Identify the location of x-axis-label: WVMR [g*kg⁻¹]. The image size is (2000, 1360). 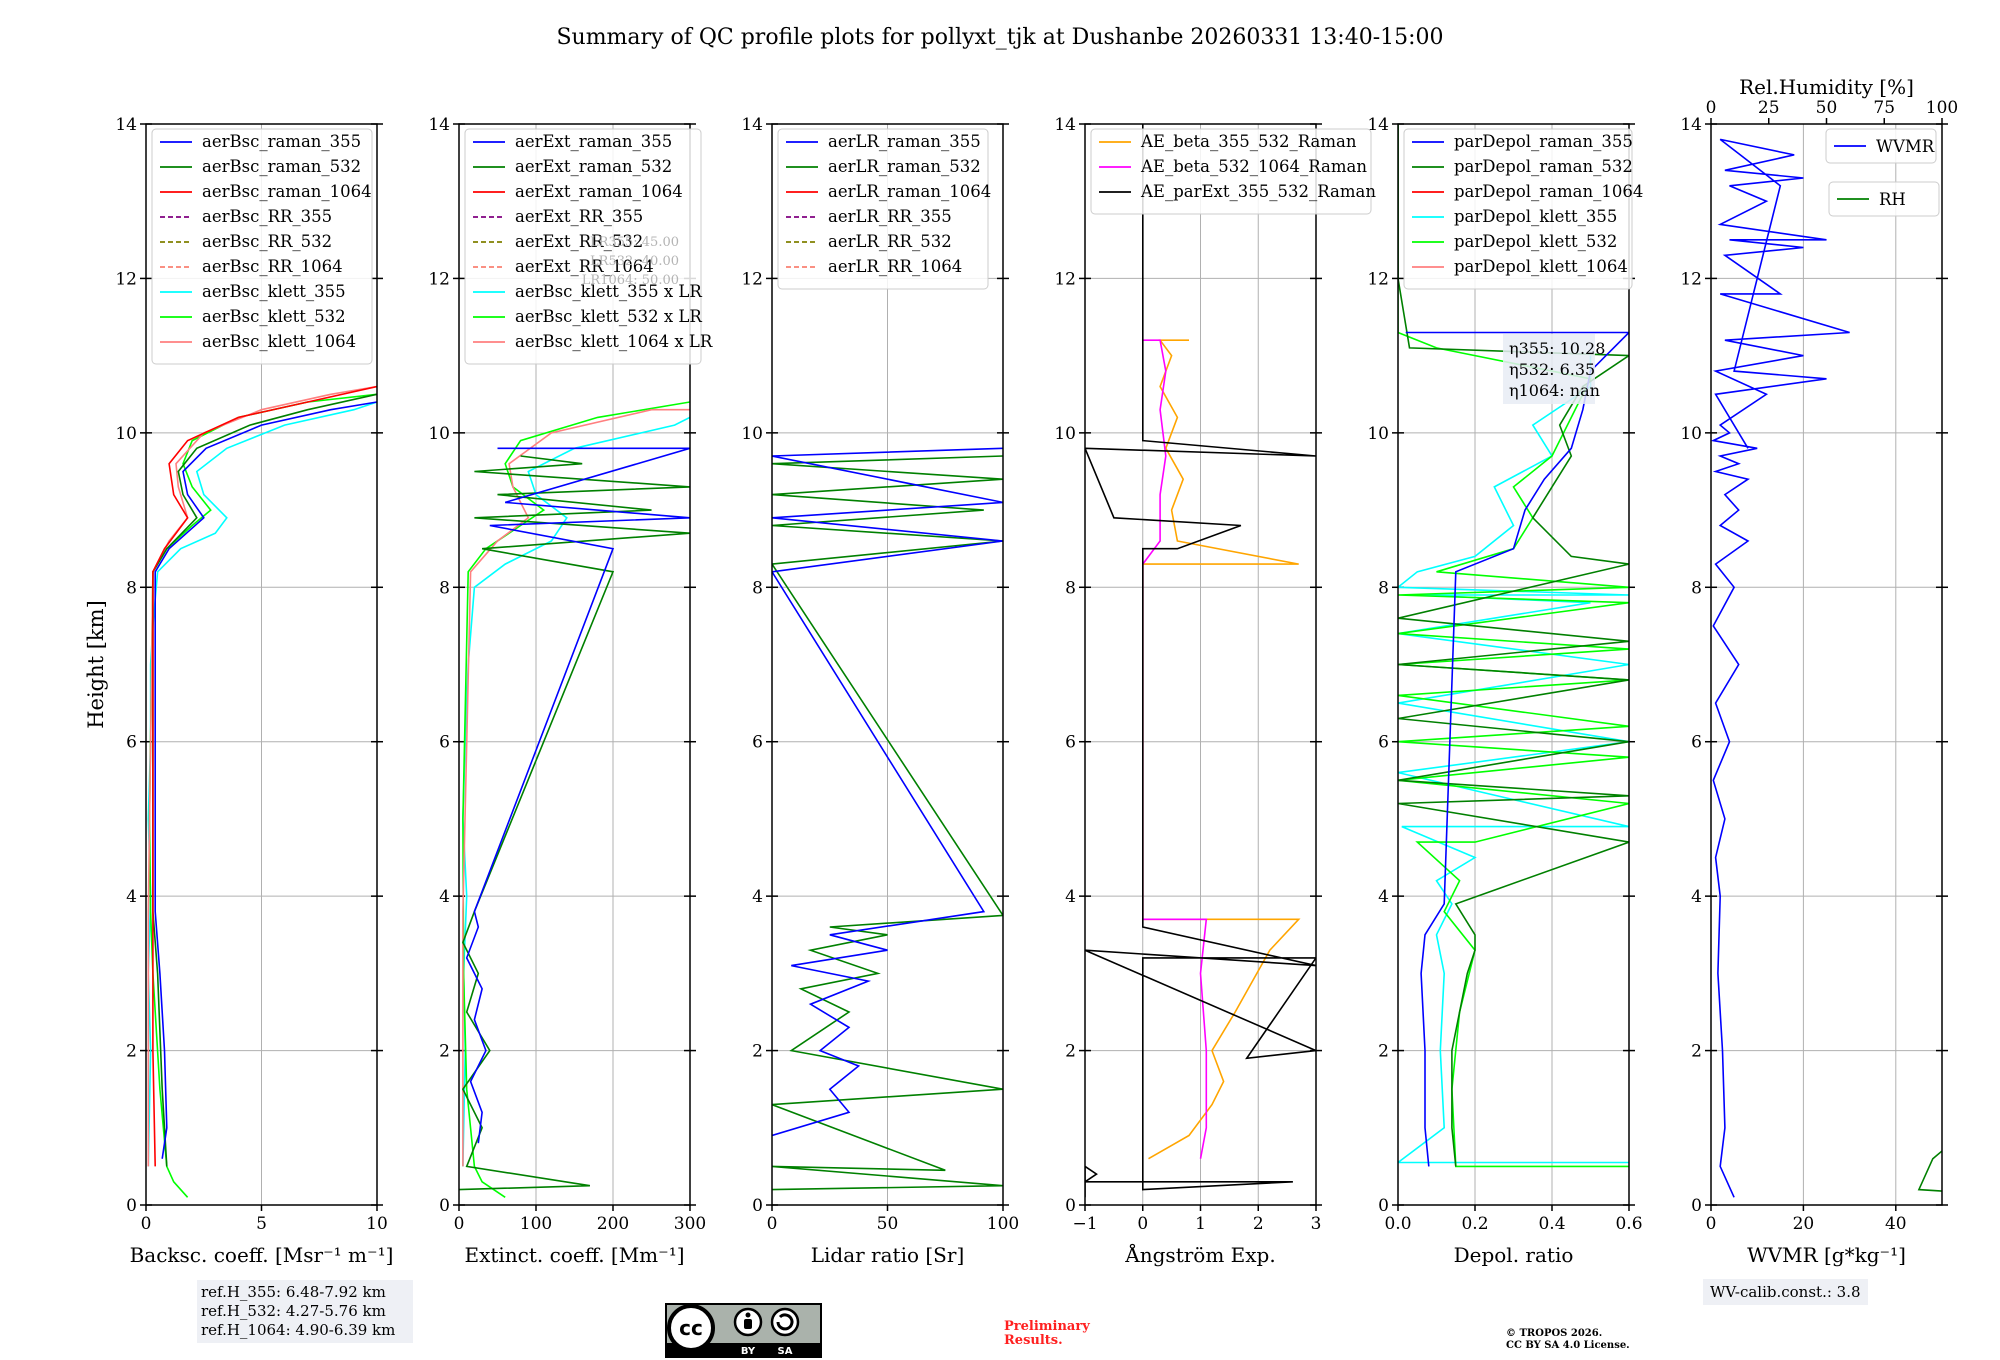
(1826, 1255).